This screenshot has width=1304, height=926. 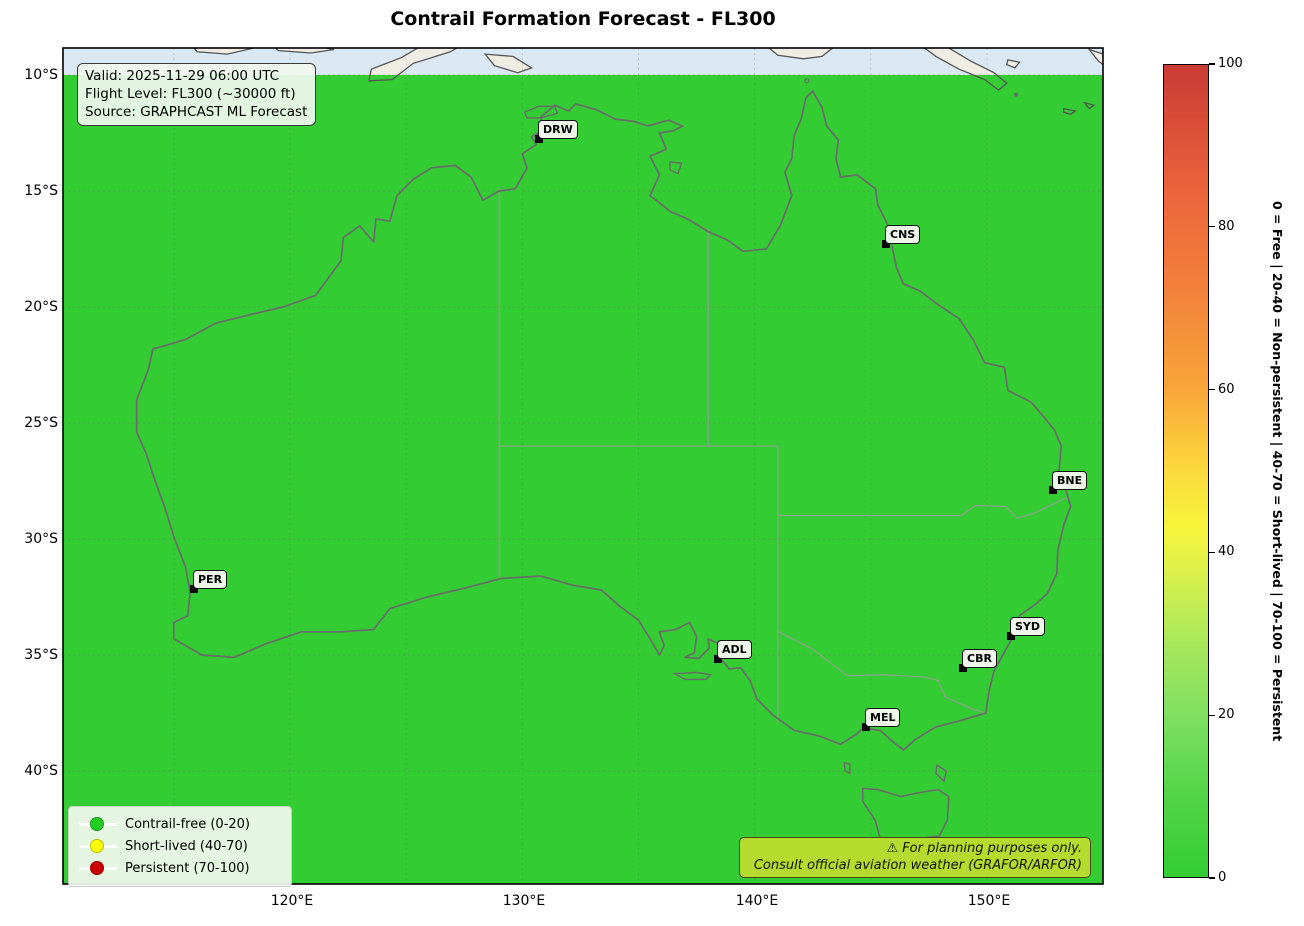 I want to click on city-marker-adl, so click(x=718, y=659).